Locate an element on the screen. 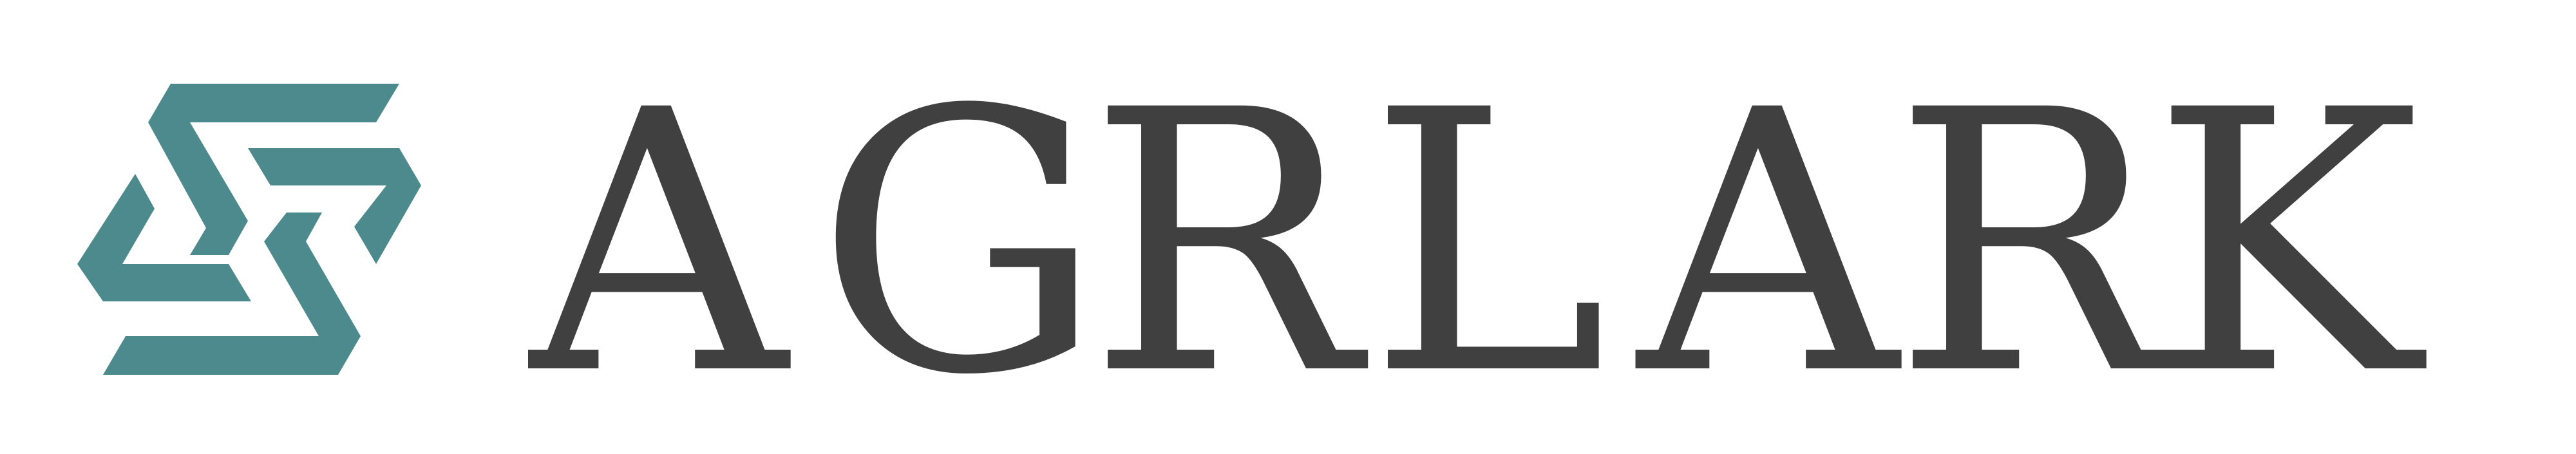  mark-top-chevron is located at coordinates (273, 169).